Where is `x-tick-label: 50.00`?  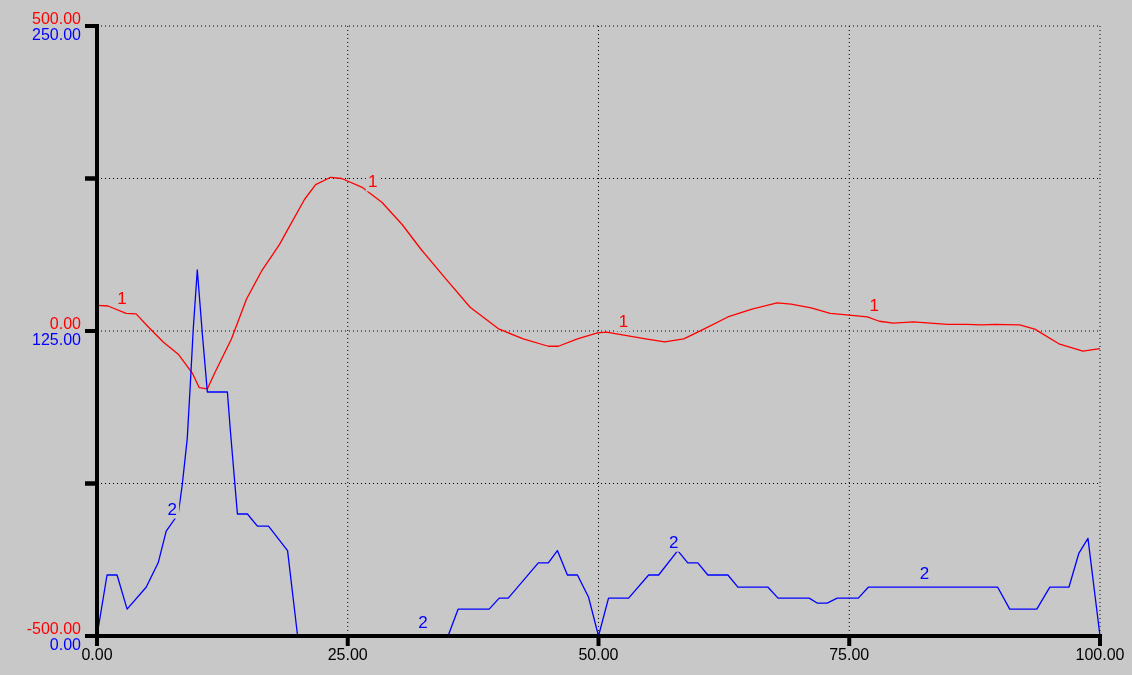
x-tick-label: 50.00 is located at coordinates (598, 654).